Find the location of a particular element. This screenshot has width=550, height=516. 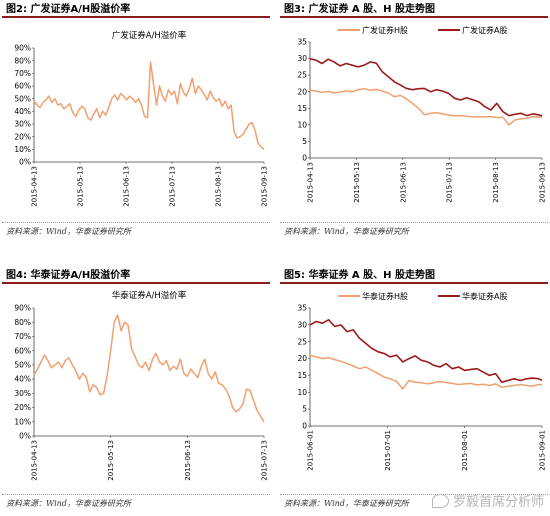

legend-label: 华泰证券A股 is located at coordinates (484, 296).